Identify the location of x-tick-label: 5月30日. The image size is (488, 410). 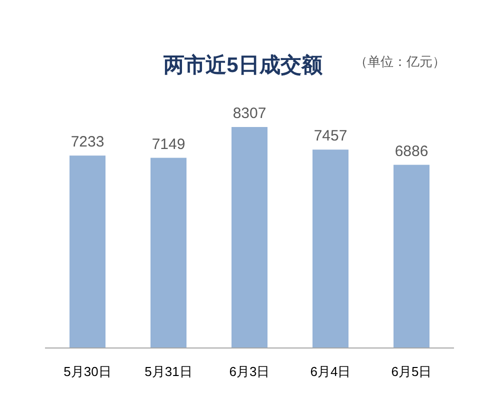
(88, 371).